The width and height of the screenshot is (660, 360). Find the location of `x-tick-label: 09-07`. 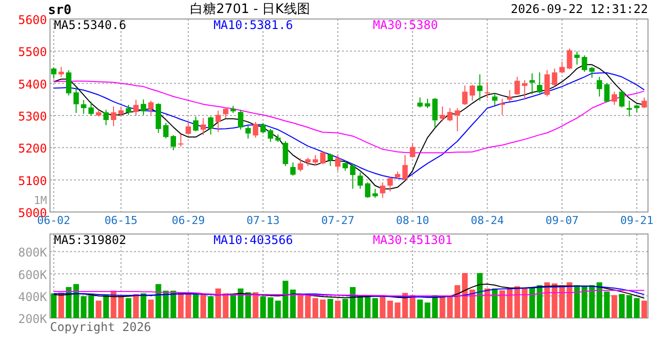

x-tick-label: 09-07 is located at coordinates (562, 220).